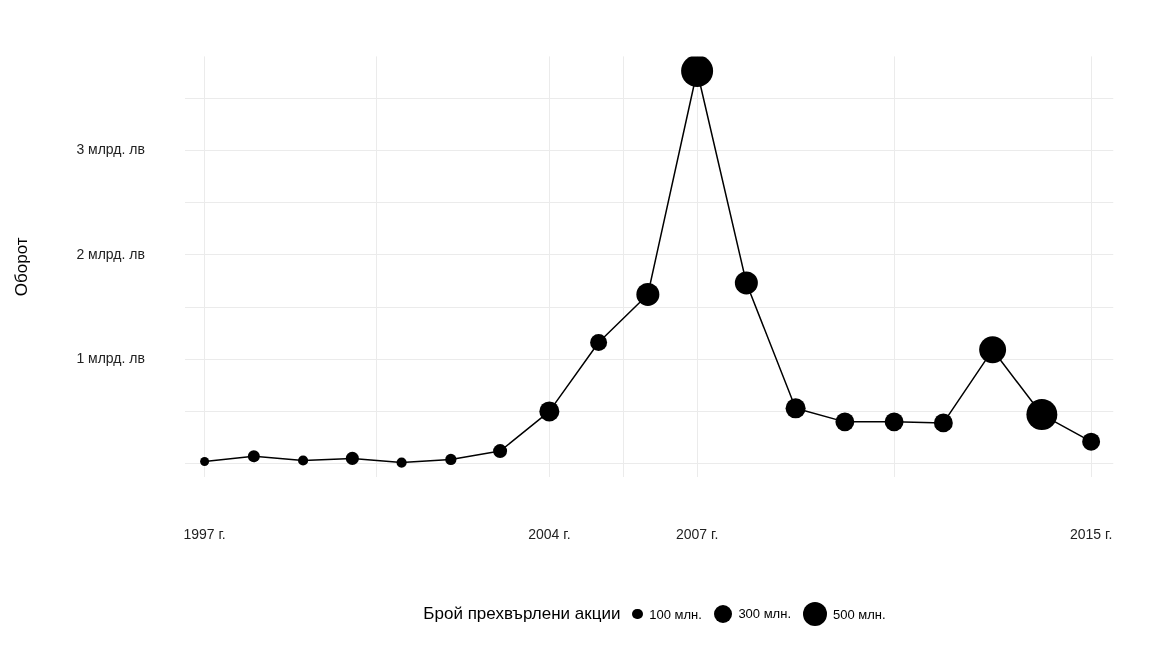 This screenshot has height=659, width=1171. I want to click on legend-label: 100 млн., so click(675, 614).